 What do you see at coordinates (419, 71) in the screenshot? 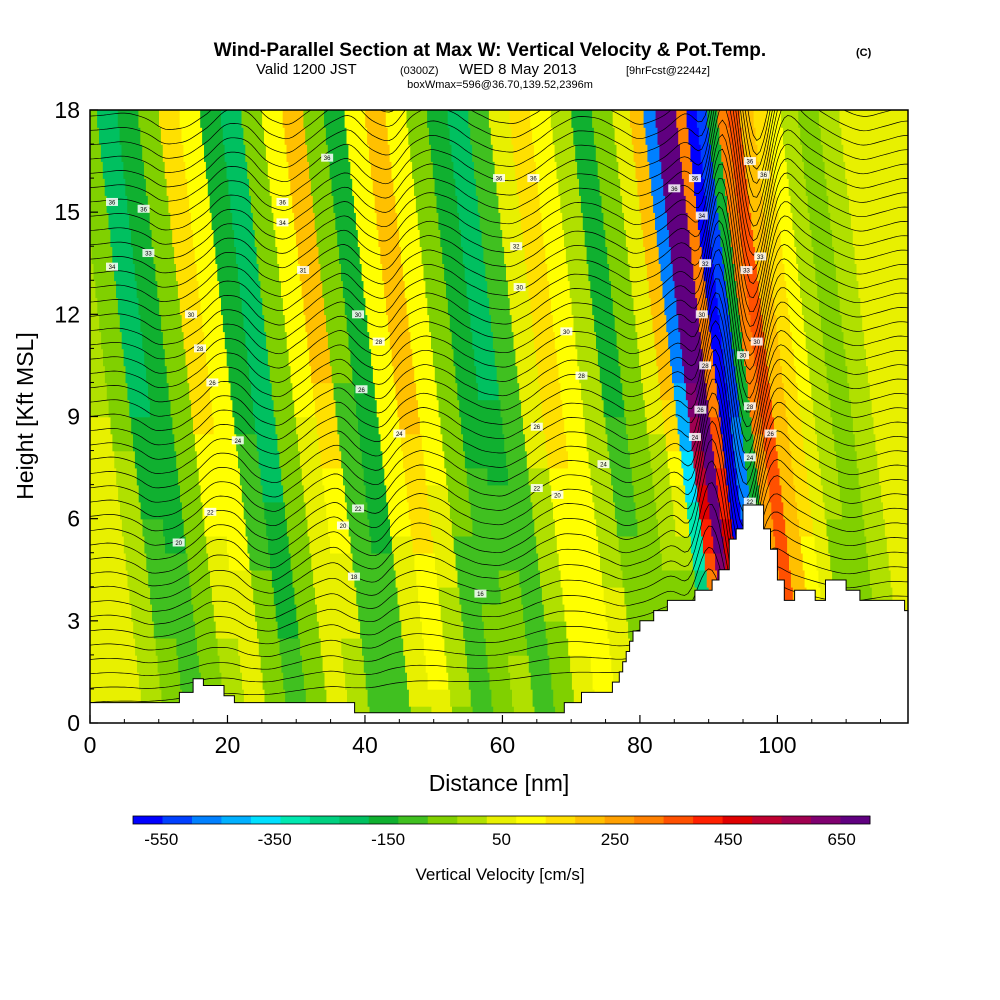
I see `valid-utc: (0300Z)` at bounding box center [419, 71].